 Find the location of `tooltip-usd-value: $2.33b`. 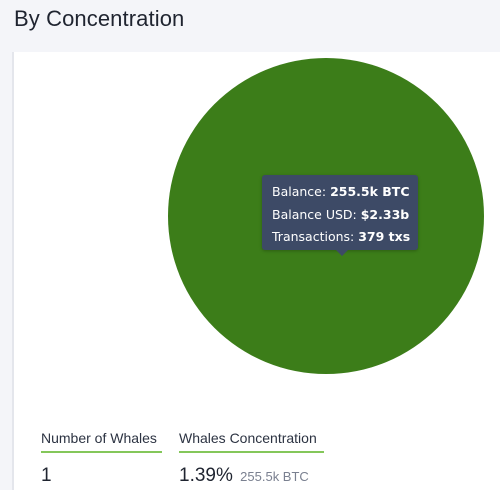

tooltip-usd-value: $2.33b is located at coordinates (385, 214).